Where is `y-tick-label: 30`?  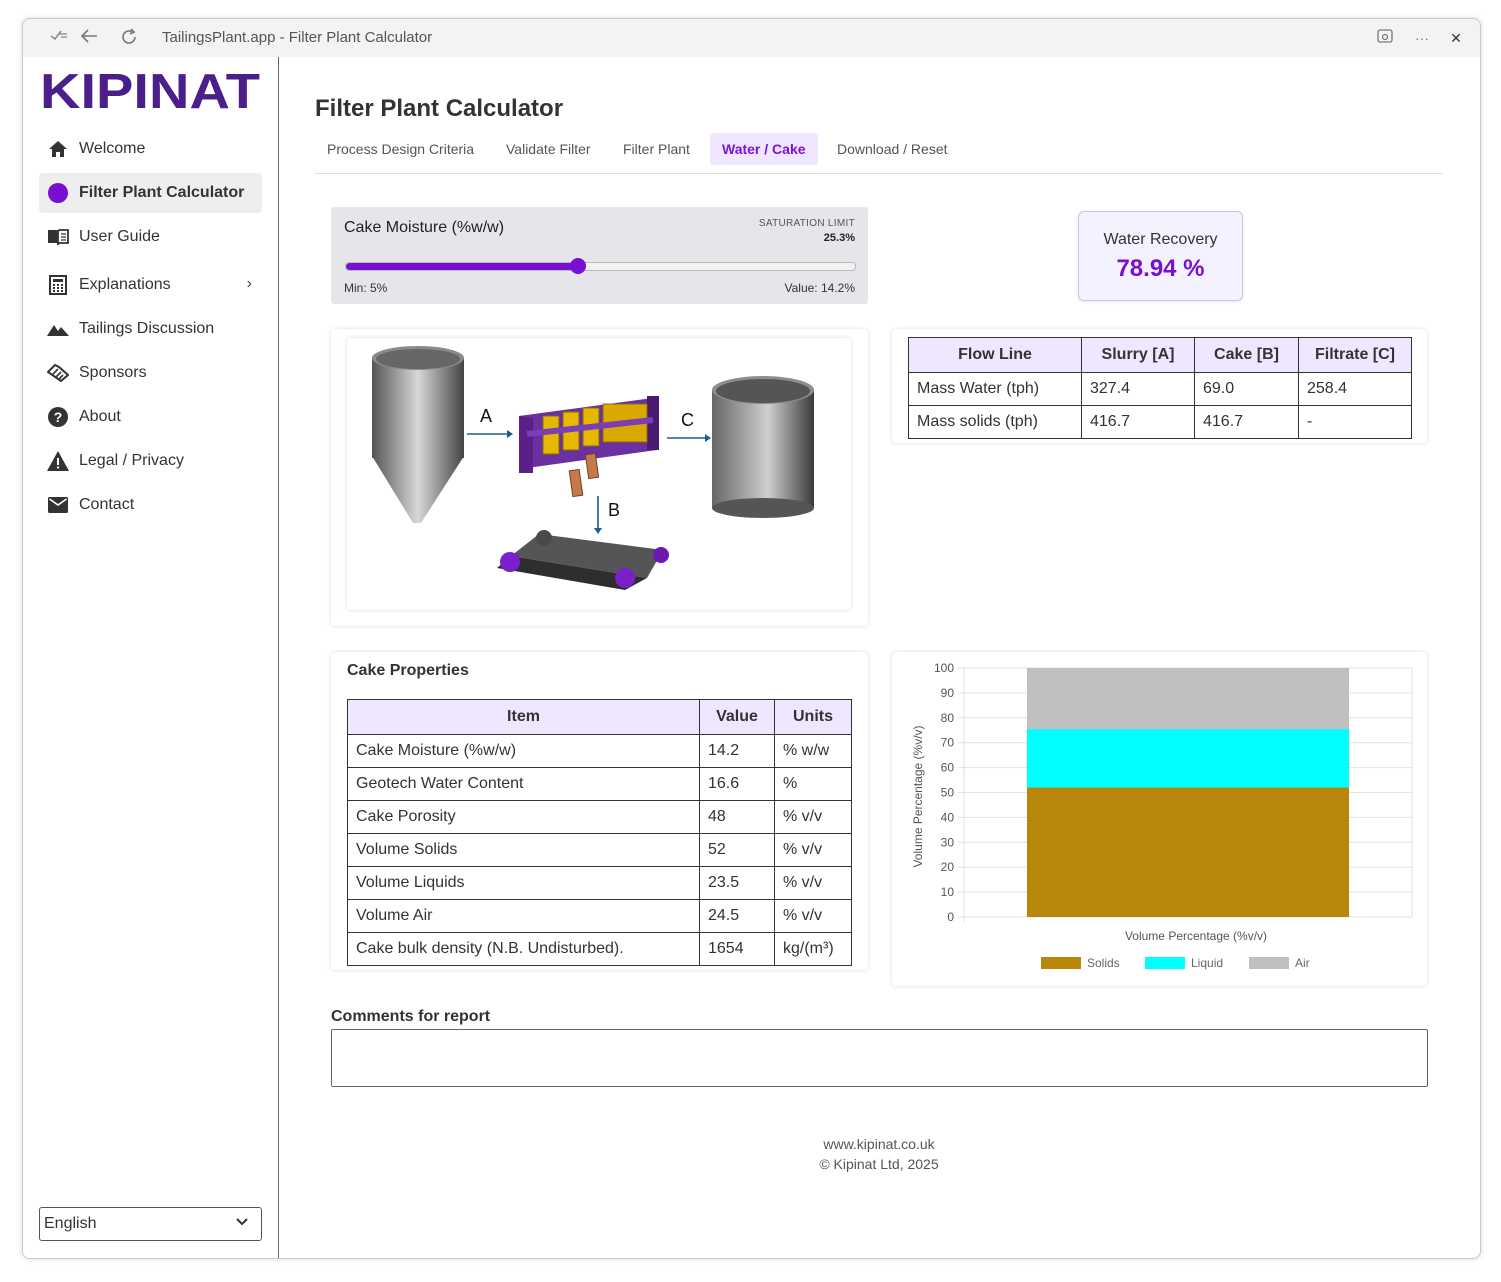 y-tick-label: 30 is located at coordinates (948, 842).